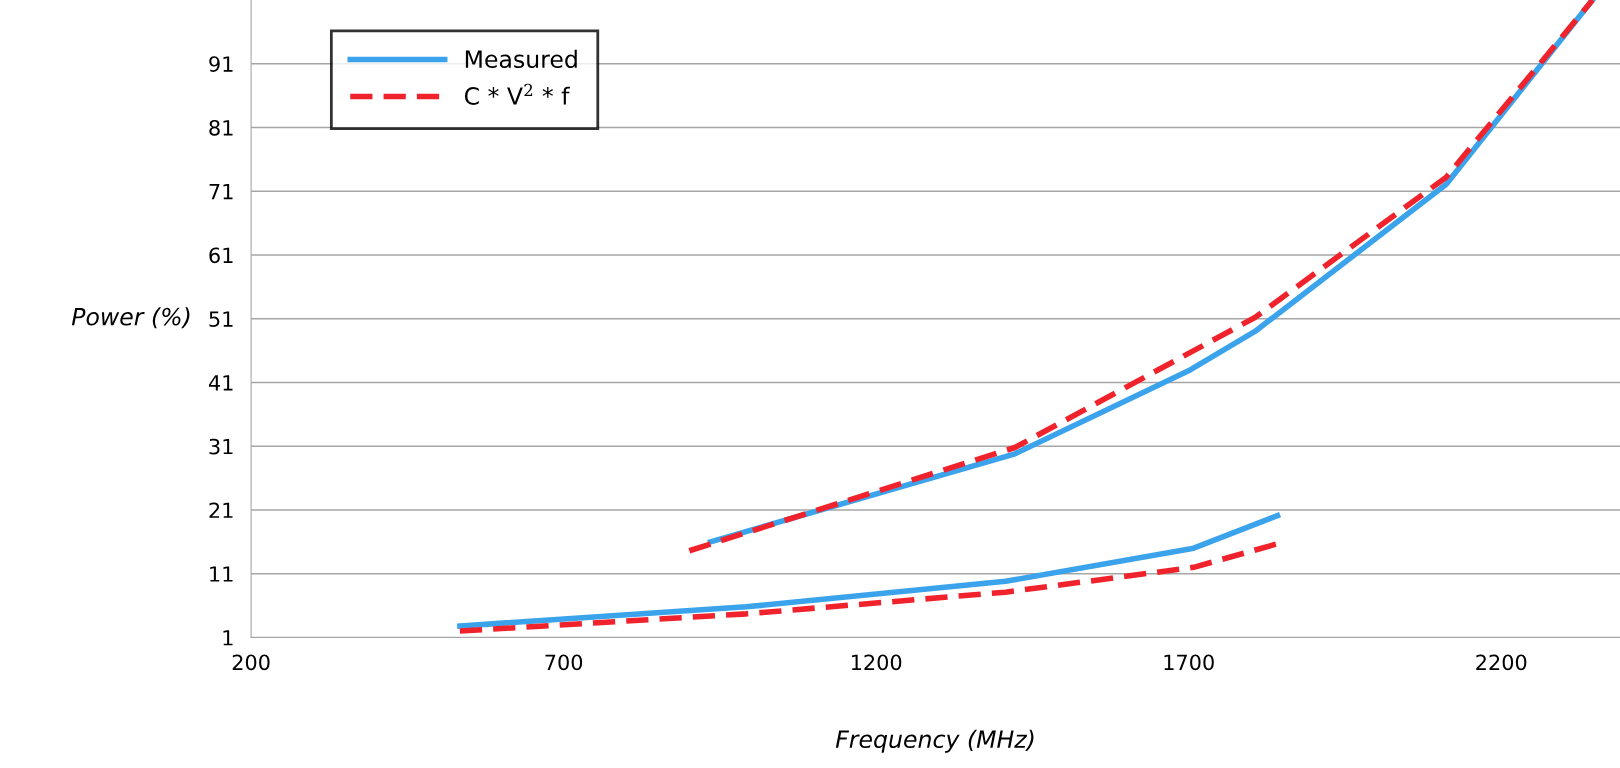 This screenshot has height=768, width=1620. I want to click on y-tick-label: 61, so click(221, 255).